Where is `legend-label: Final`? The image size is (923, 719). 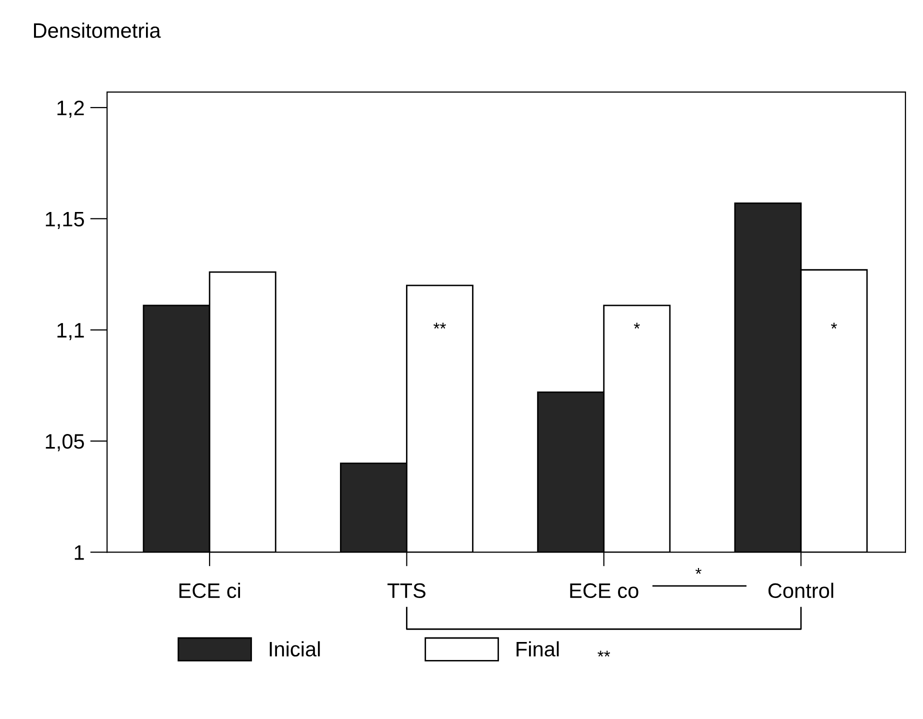 legend-label: Final is located at coordinates (537, 649).